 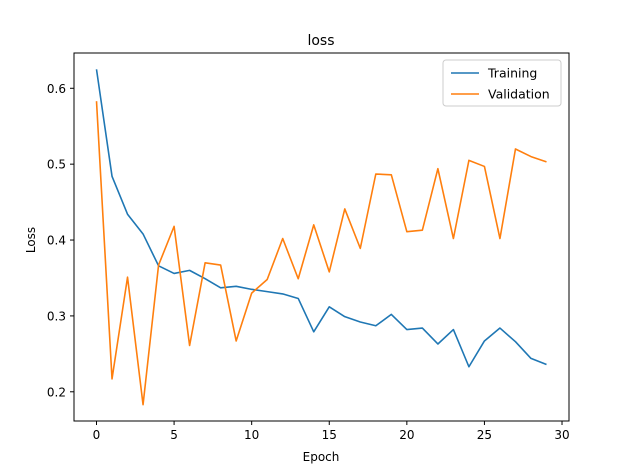 What do you see at coordinates (320, 41) in the screenshot?
I see `chart-title: loss` at bounding box center [320, 41].